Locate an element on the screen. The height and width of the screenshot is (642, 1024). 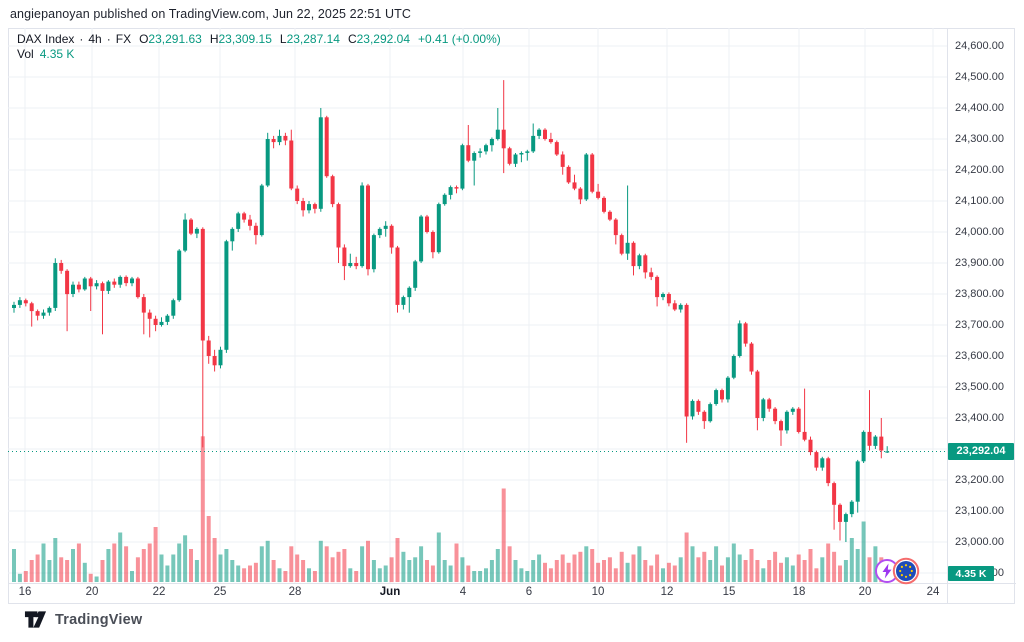
symbol-title: DAX Index is located at coordinates (46, 39).